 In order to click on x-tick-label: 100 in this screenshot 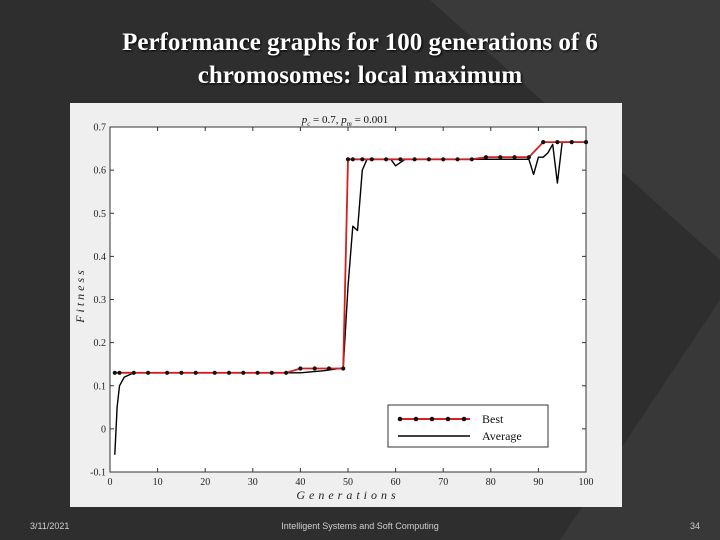, I will do `click(586, 482)`.